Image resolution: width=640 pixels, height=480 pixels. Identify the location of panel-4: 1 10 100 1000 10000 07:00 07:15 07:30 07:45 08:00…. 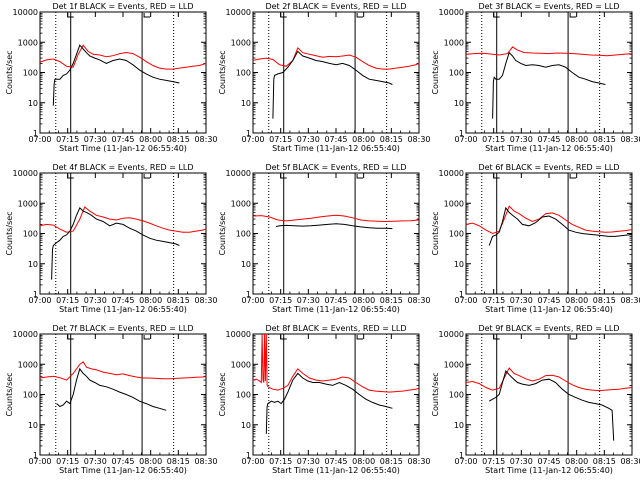
(111, 238).